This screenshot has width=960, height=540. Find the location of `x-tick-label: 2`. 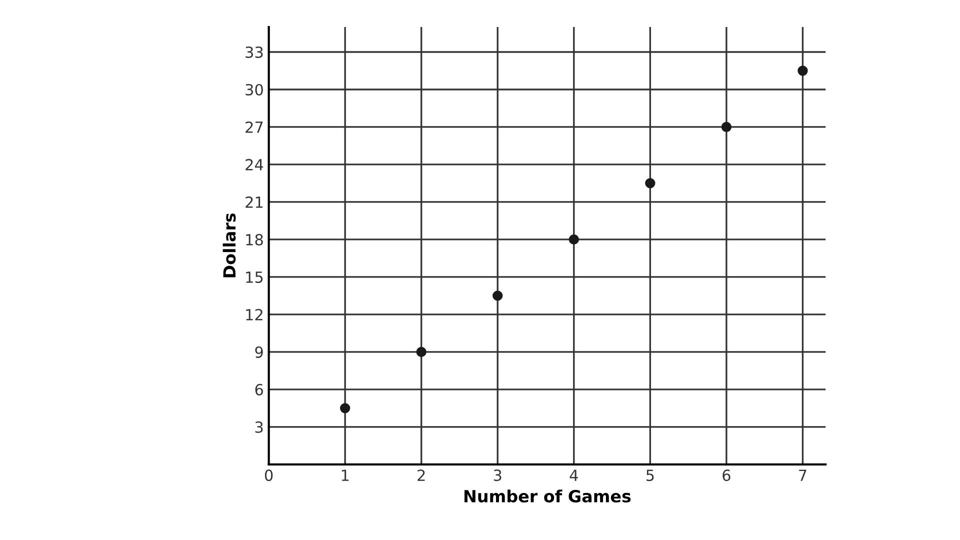

x-tick-label: 2 is located at coordinates (421, 475).